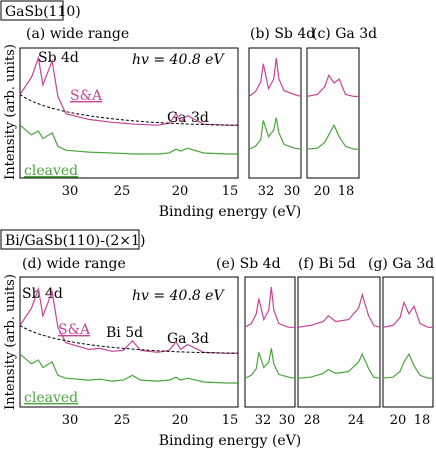 This screenshot has height=455, width=436. What do you see at coordinates (287, 420) in the screenshot?
I see `tick-e-30: 30` at bounding box center [287, 420].